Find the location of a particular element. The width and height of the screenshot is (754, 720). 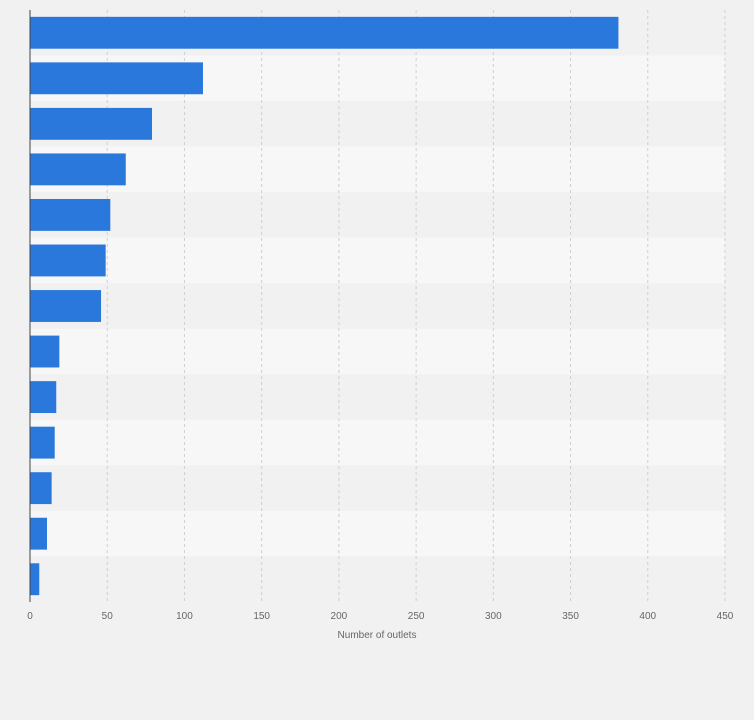

x-tick-label: 450 is located at coordinates (725, 616).